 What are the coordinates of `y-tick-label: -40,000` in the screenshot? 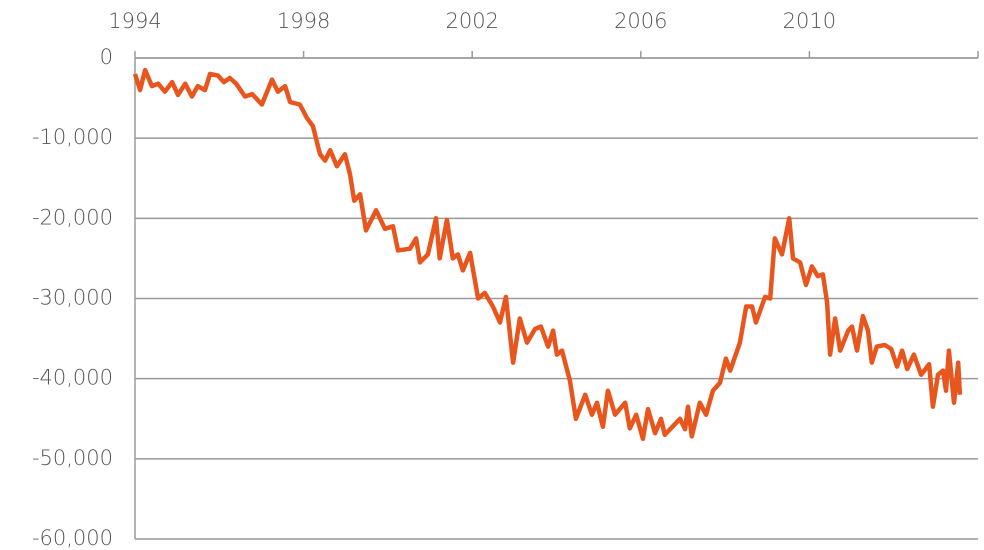 It's located at (72, 378).